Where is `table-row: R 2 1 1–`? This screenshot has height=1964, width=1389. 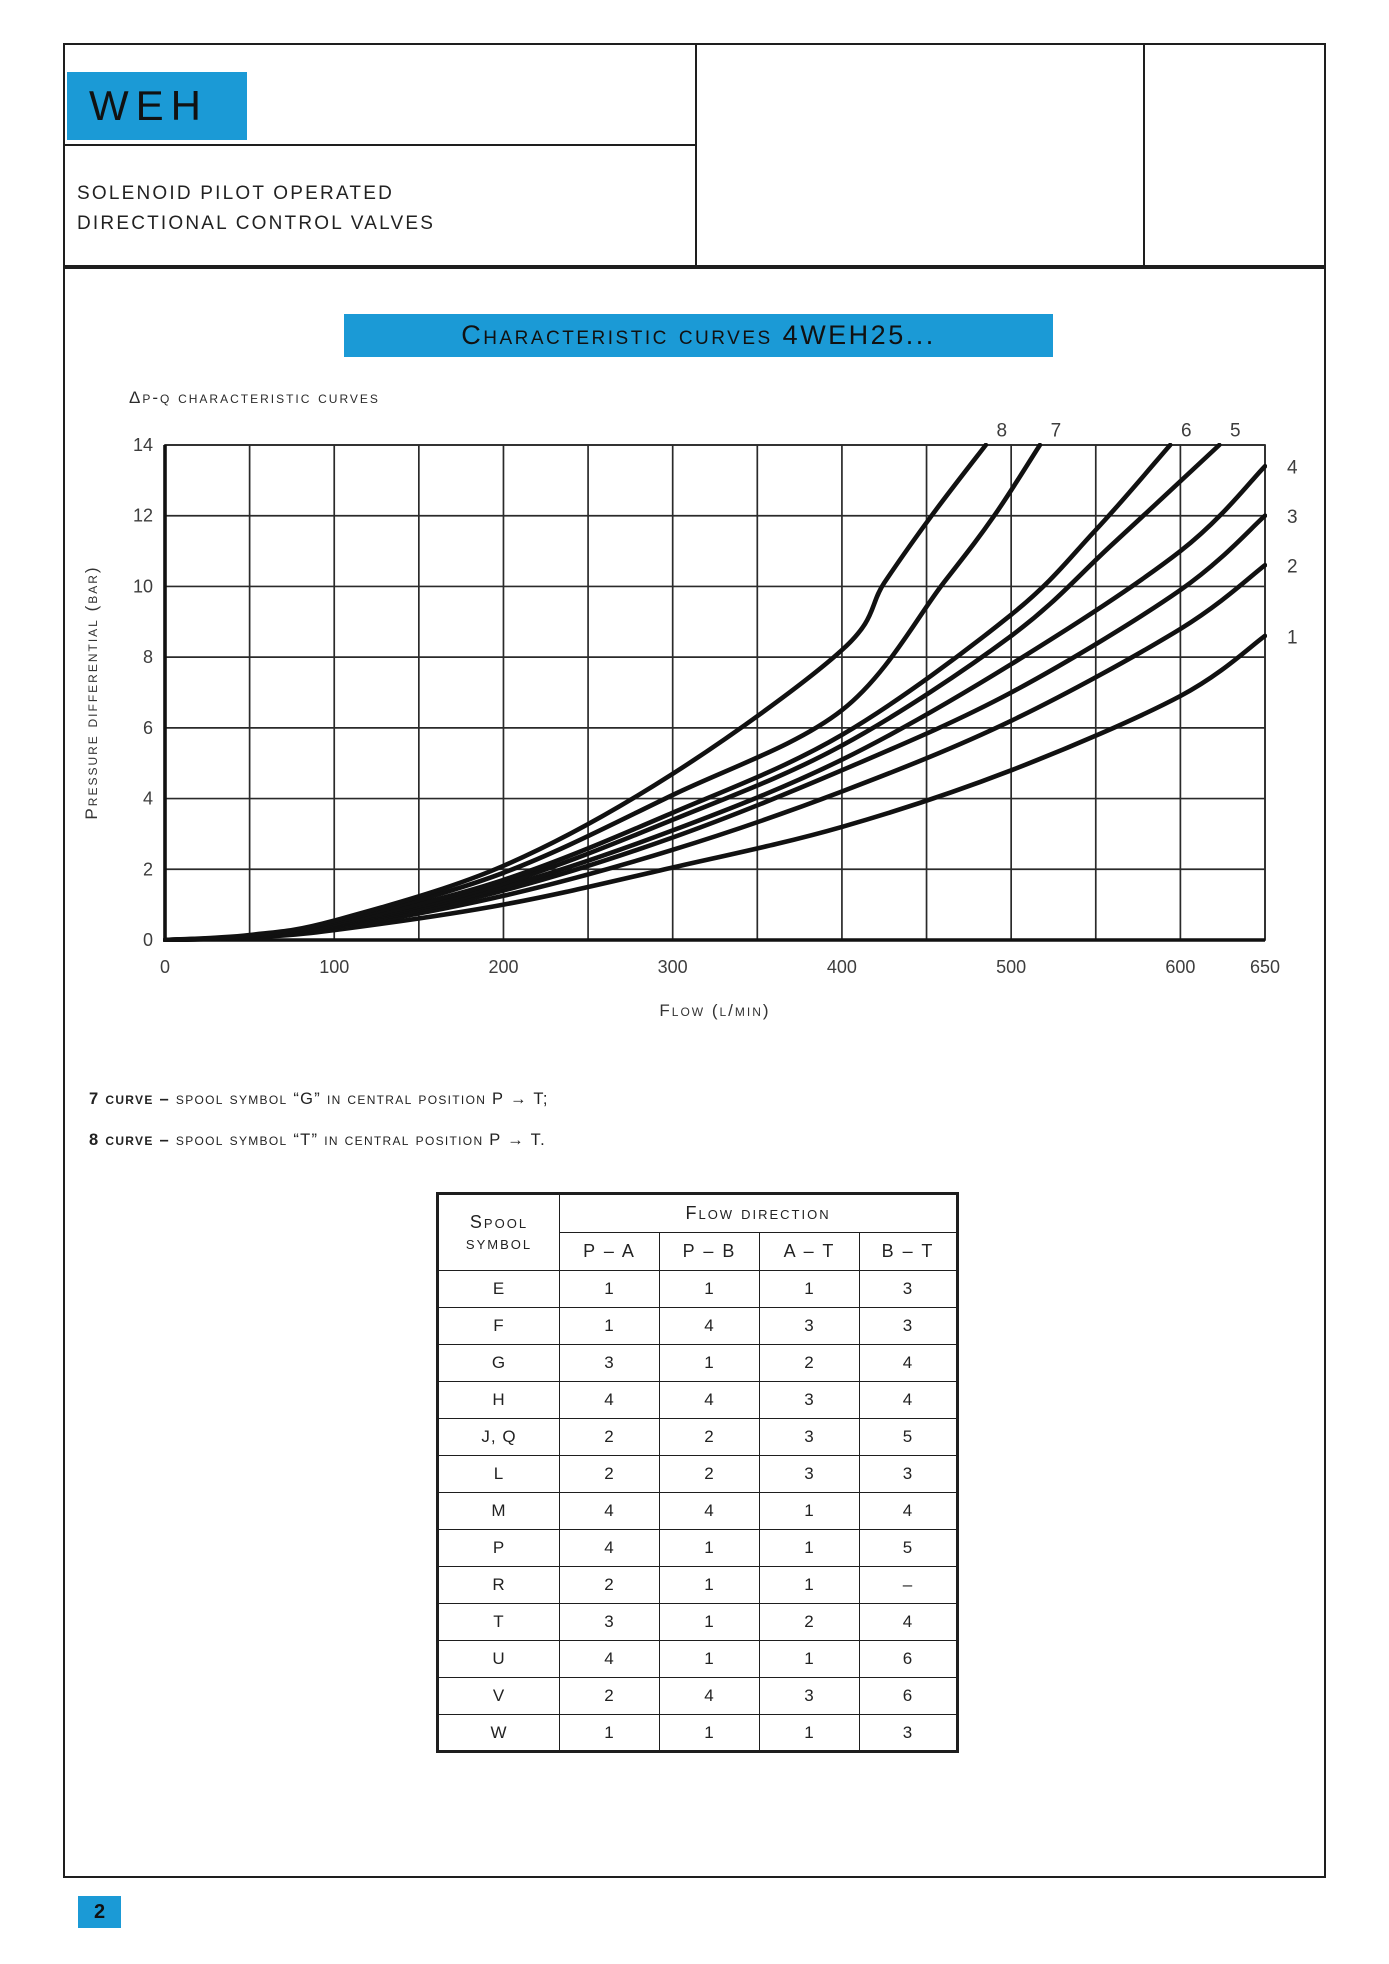
table-row: R 2 1 1– is located at coordinates (698, 1585).